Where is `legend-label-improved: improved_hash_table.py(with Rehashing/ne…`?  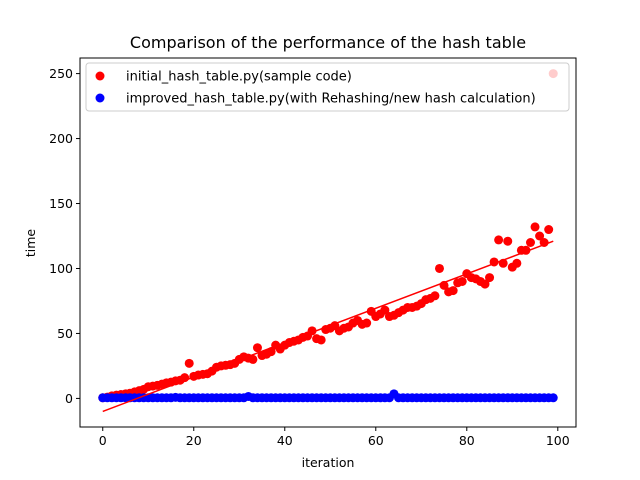
legend-label-improved: improved_hash_table.py(with Rehashing/ne… is located at coordinates (331, 99).